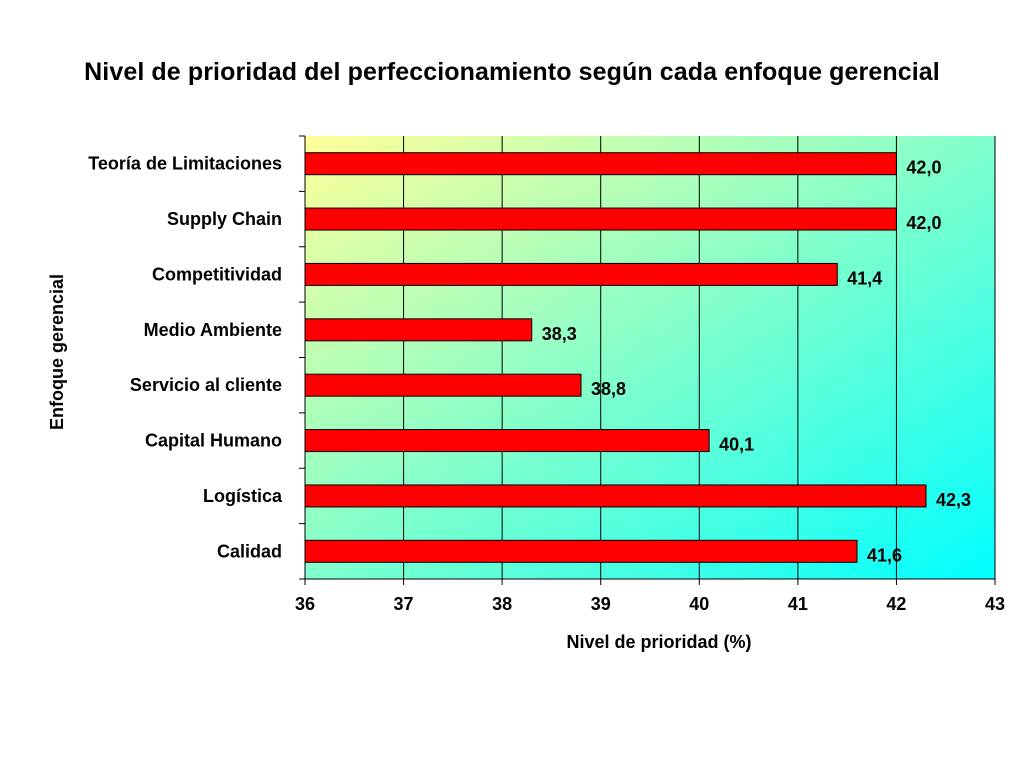  What do you see at coordinates (404, 604) in the screenshot?
I see `x-tick-label: 37` at bounding box center [404, 604].